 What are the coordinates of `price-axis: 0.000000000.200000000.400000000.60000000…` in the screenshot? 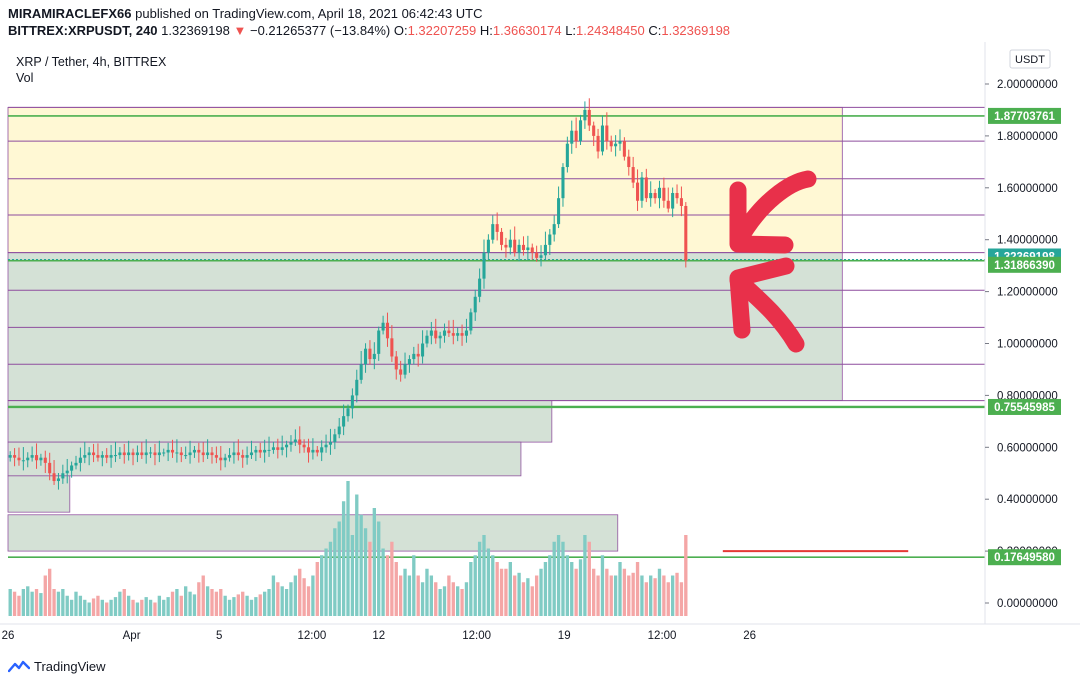 It's located at (1021, 333).